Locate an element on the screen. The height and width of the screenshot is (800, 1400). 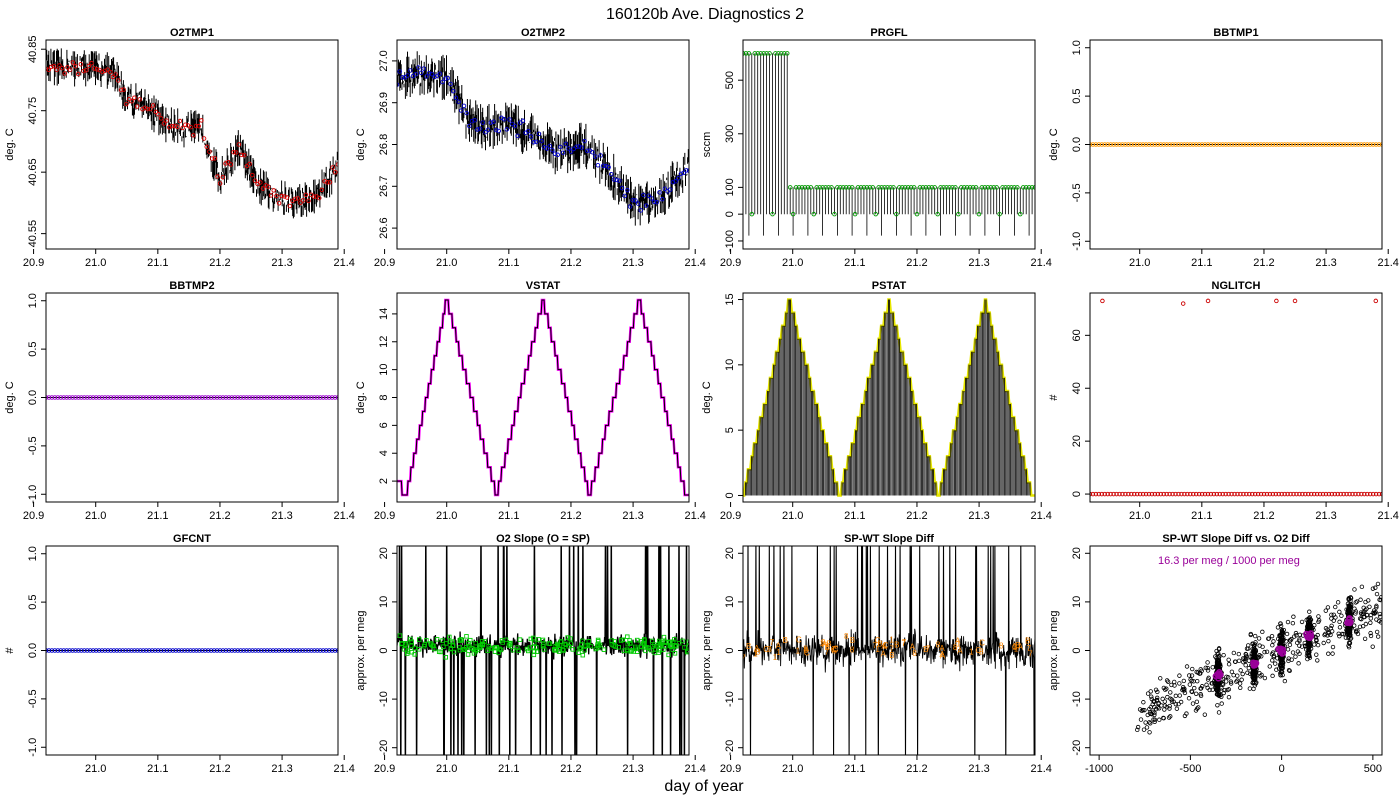
y-tick-label: 60 is located at coordinates (1077, 335).